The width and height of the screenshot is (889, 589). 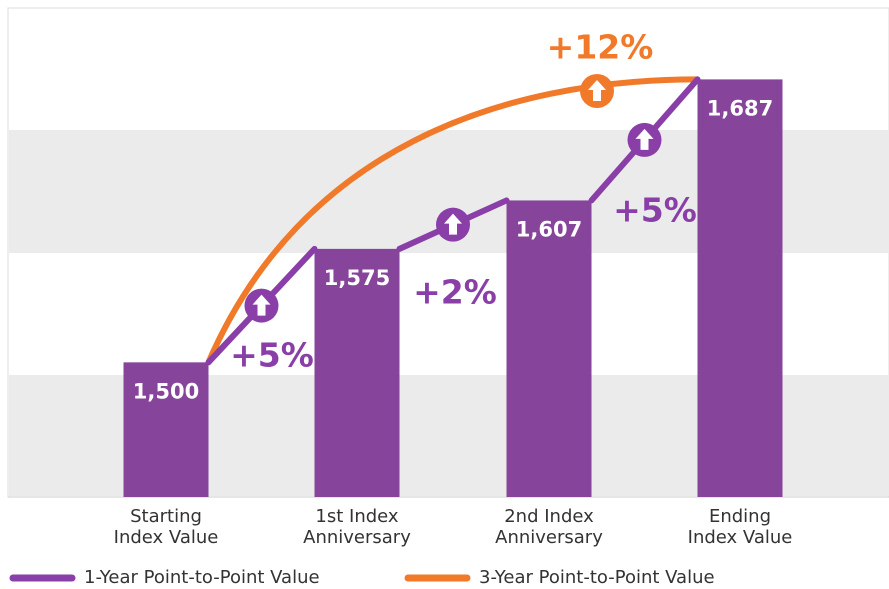 What do you see at coordinates (166, 391) in the screenshot?
I see `value-label: 1,500` at bounding box center [166, 391].